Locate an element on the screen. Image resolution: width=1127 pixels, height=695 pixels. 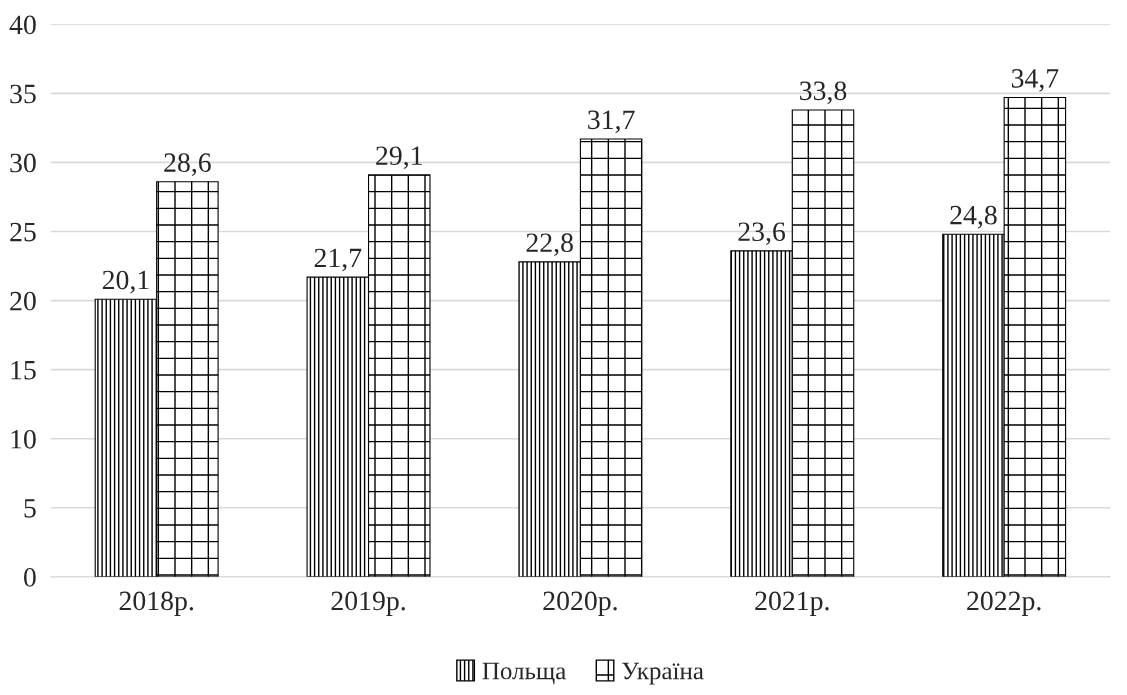
y-tick-label: 30 is located at coordinates (23, 163).